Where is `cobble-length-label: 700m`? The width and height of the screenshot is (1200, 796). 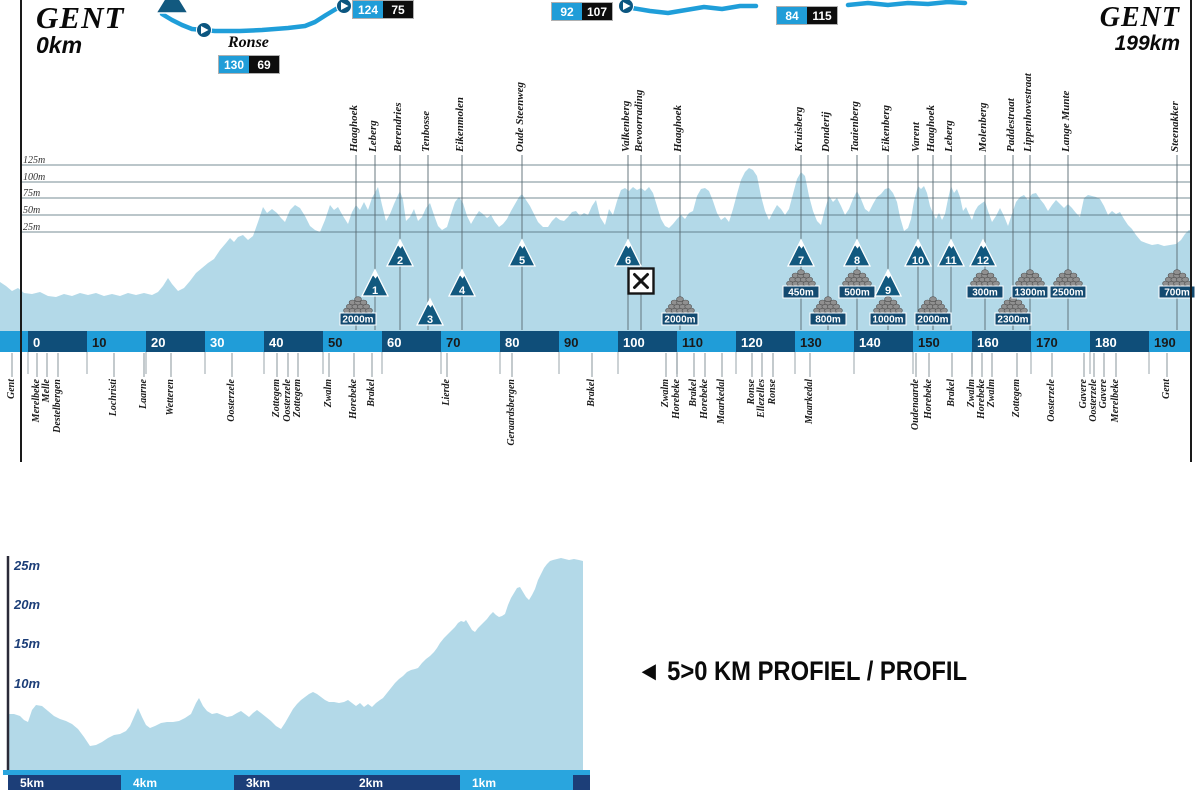 cobble-length-label: 700m is located at coordinates (1177, 293).